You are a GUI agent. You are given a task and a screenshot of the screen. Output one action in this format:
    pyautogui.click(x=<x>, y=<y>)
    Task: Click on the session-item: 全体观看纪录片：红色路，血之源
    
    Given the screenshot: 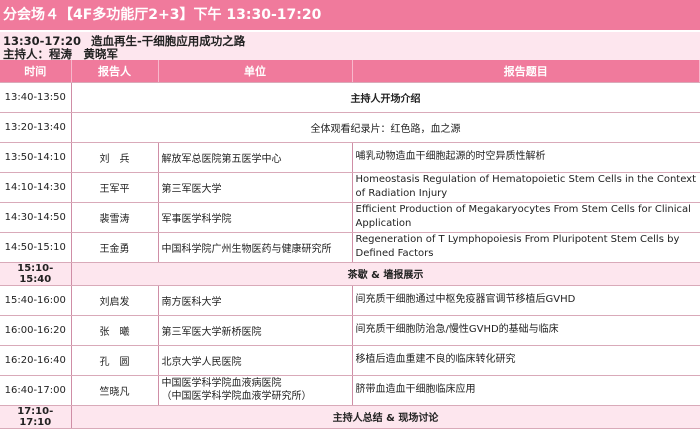 What is the action you would take?
    pyautogui.click(x=385, y=127)
    